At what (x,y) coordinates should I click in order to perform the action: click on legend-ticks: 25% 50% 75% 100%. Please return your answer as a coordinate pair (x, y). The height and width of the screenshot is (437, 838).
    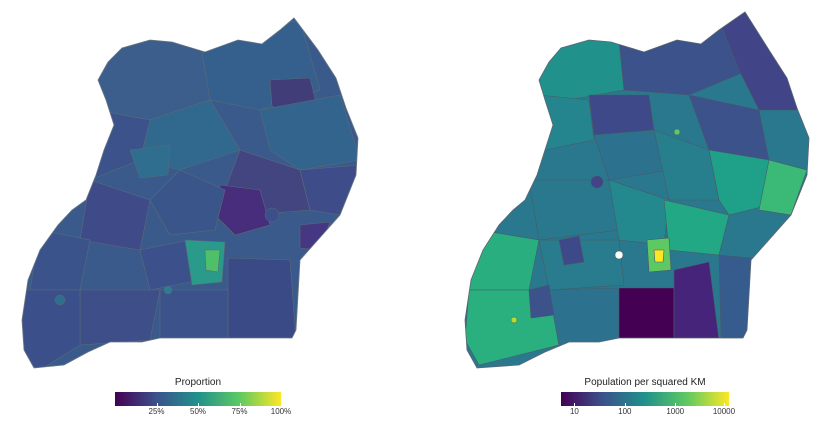
    Looking at the image, I should click on (203, 411).